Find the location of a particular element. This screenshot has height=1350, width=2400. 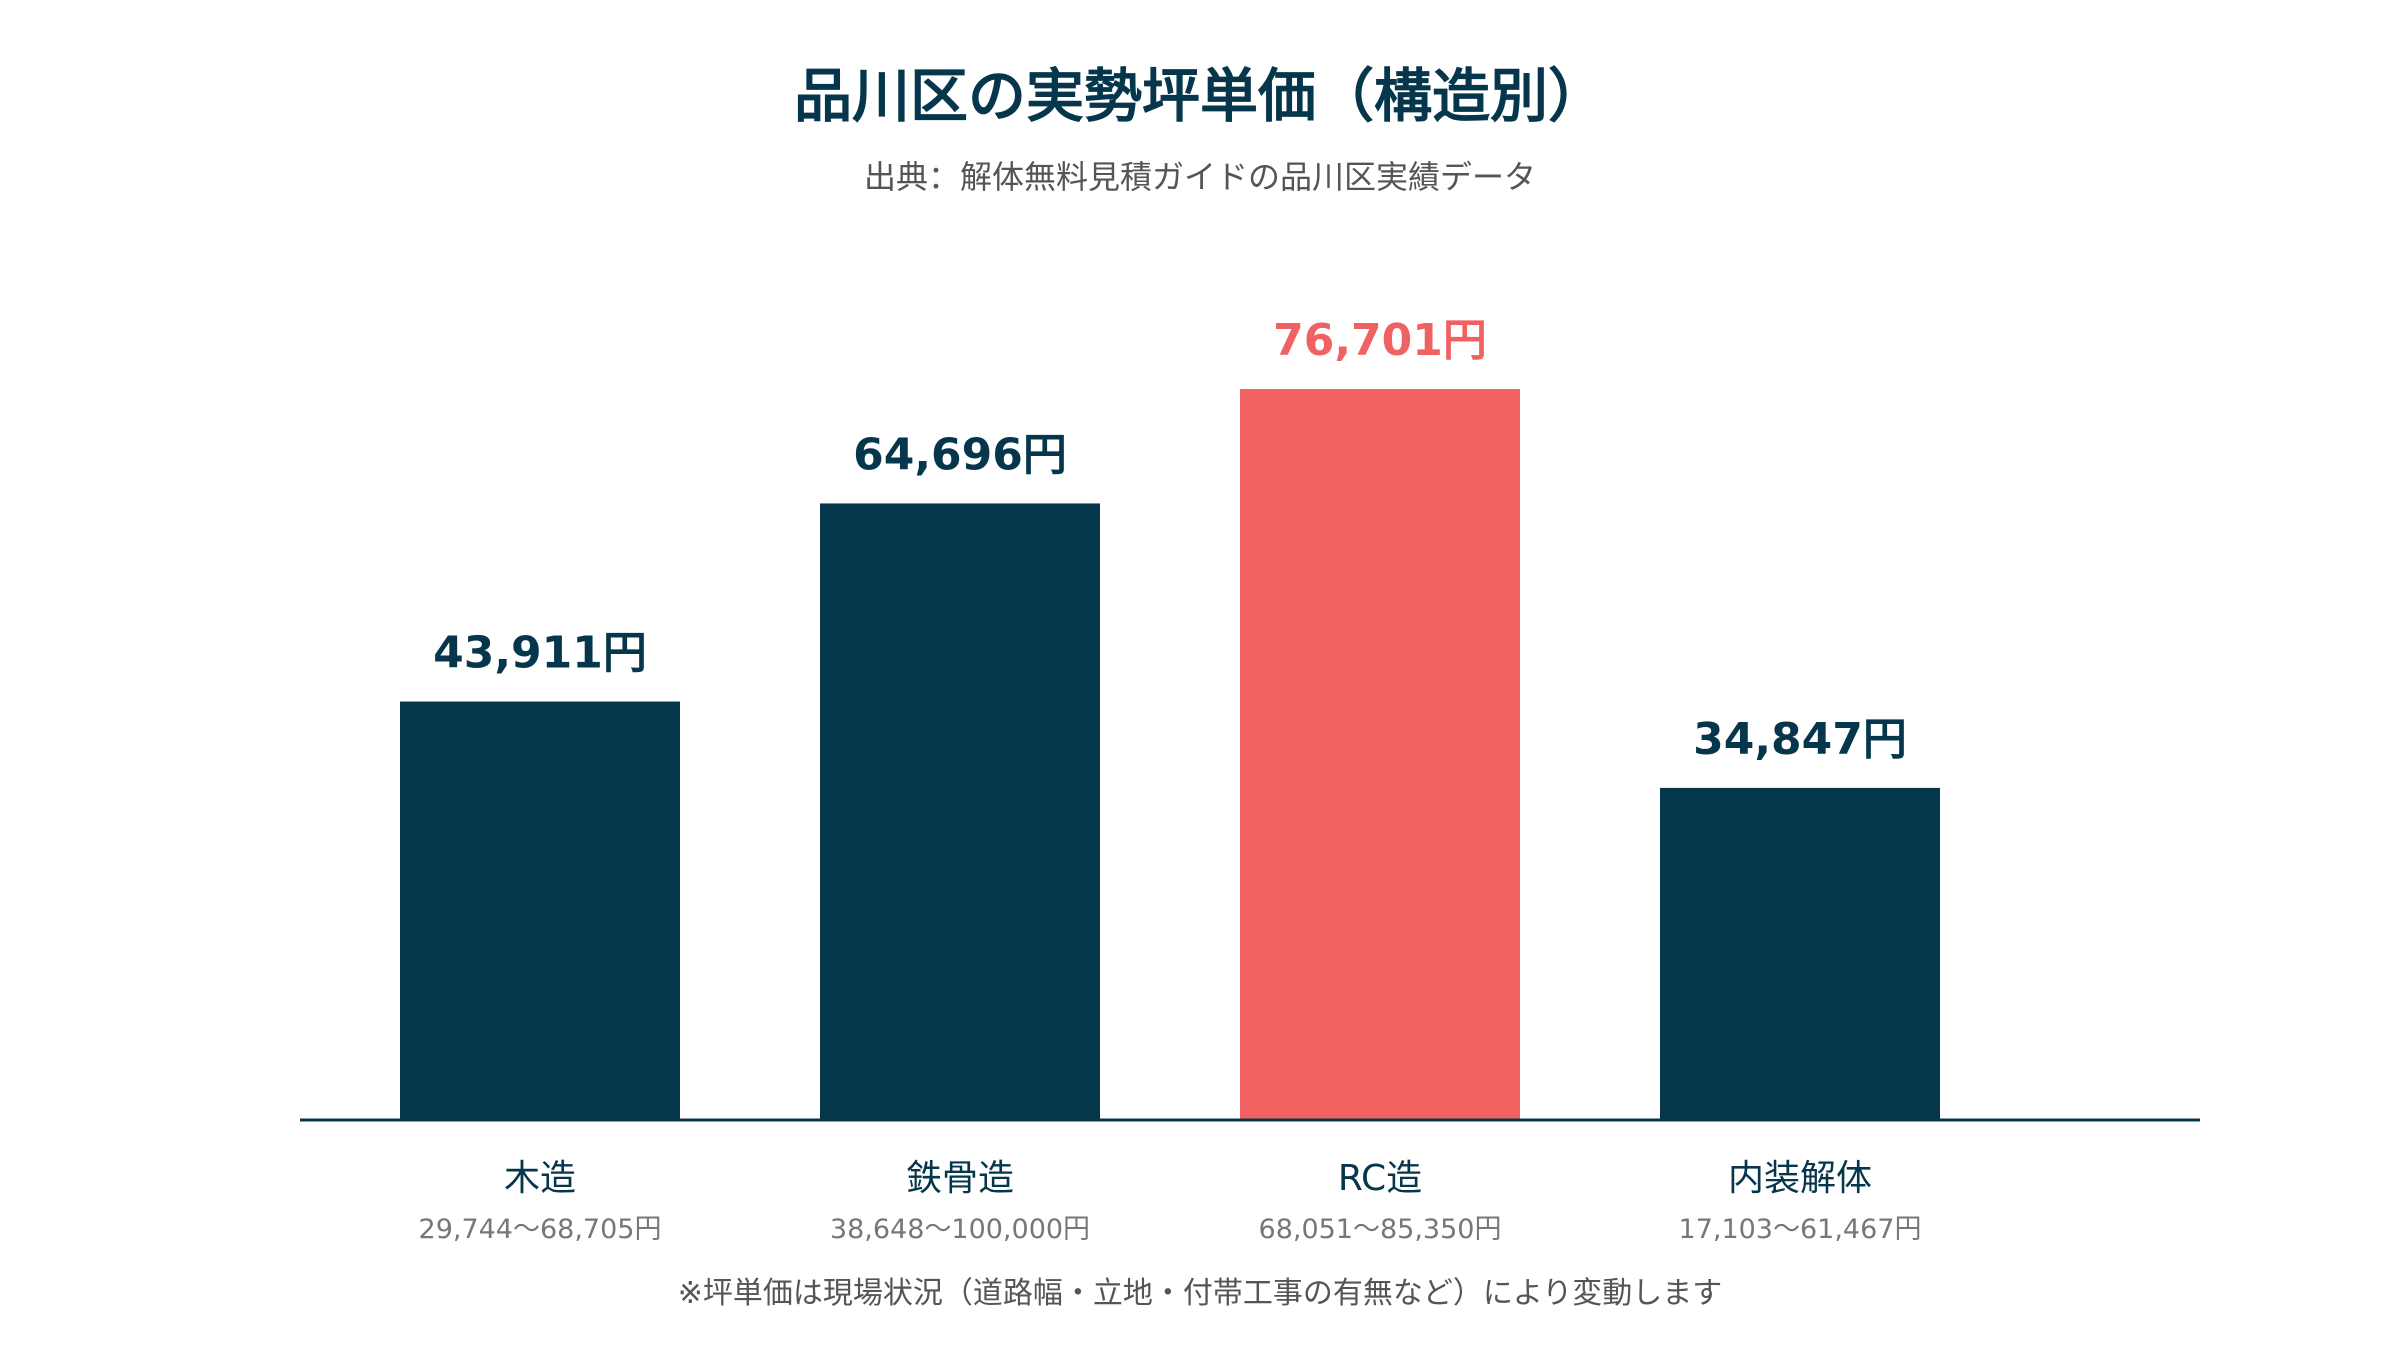

value-label-2: 76,701円 is located at coordinates (1380, 340).